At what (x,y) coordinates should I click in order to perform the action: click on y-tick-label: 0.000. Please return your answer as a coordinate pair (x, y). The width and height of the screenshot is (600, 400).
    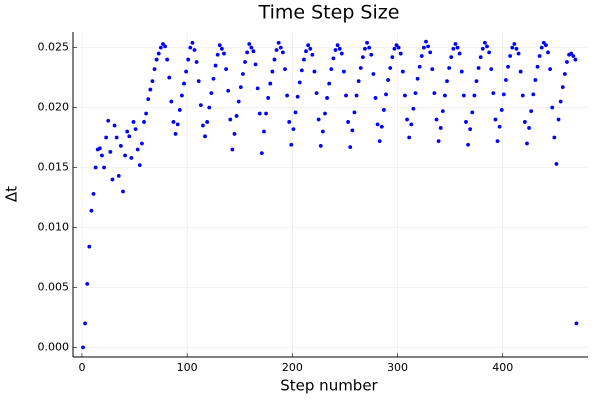
    Looking at the image, I should click on (54, 346).